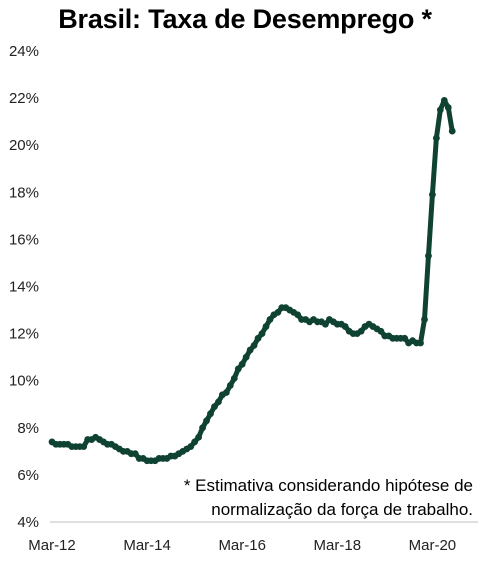 The width and height of the screenshot is (490, 567). What do you see at coordinates (24, 239) in the screenshot?
I see `y-tick-label: 16%` at bounding box center [24, 239].